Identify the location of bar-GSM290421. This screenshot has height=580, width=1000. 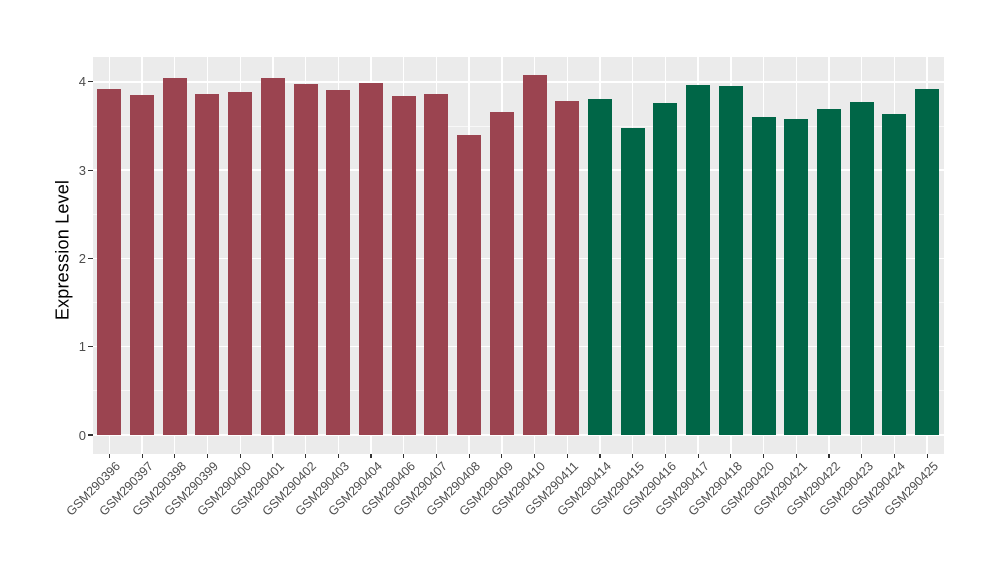
(796, 276).